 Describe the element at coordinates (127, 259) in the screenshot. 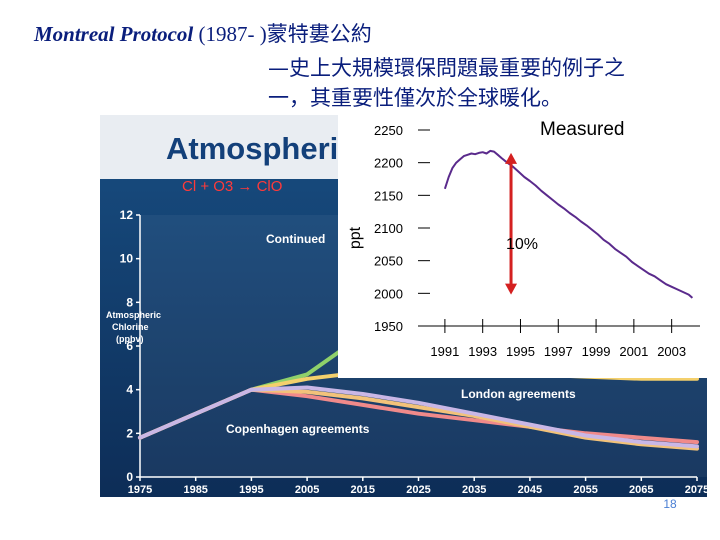

I see `y-tick-label: 10` at that location.